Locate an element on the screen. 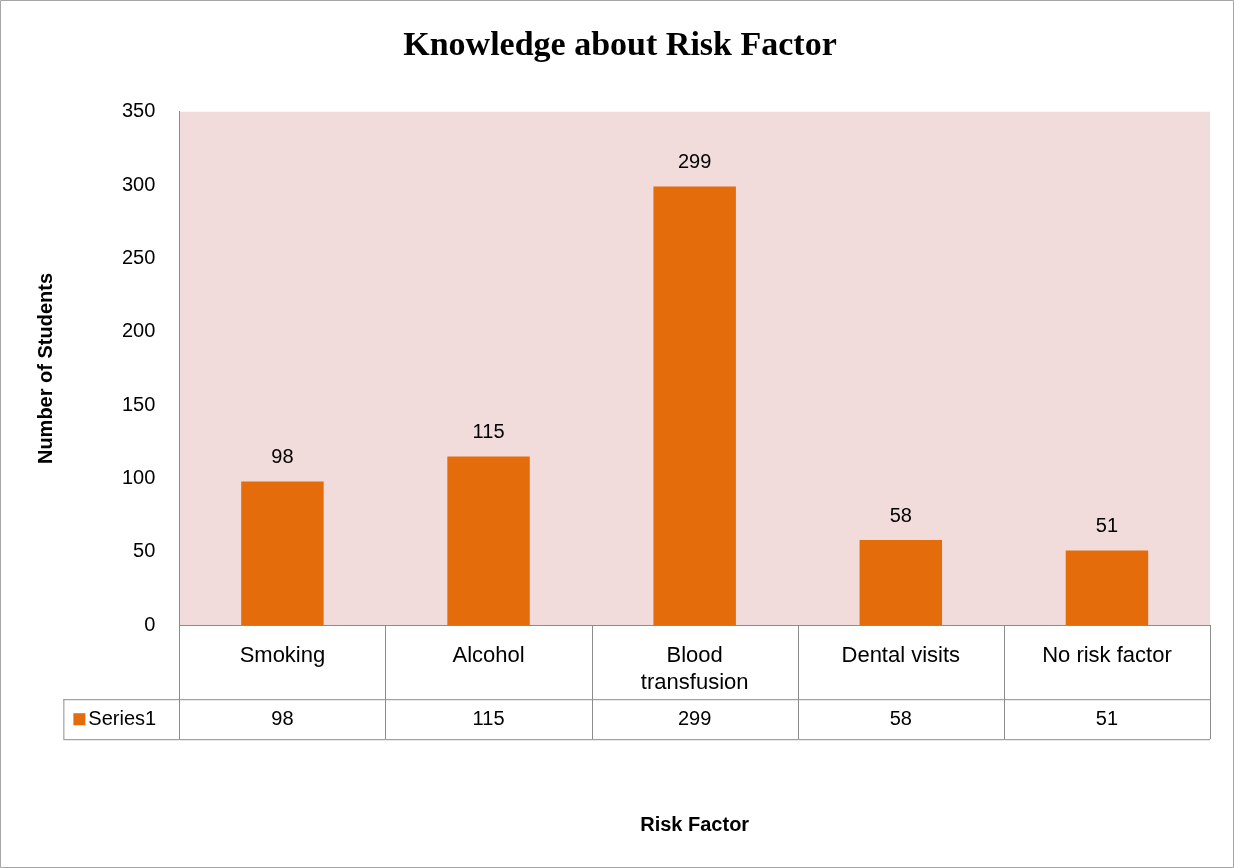 This screenshot has height=868, width=1234. annotation: 58 is located at coordinates (900, 514).